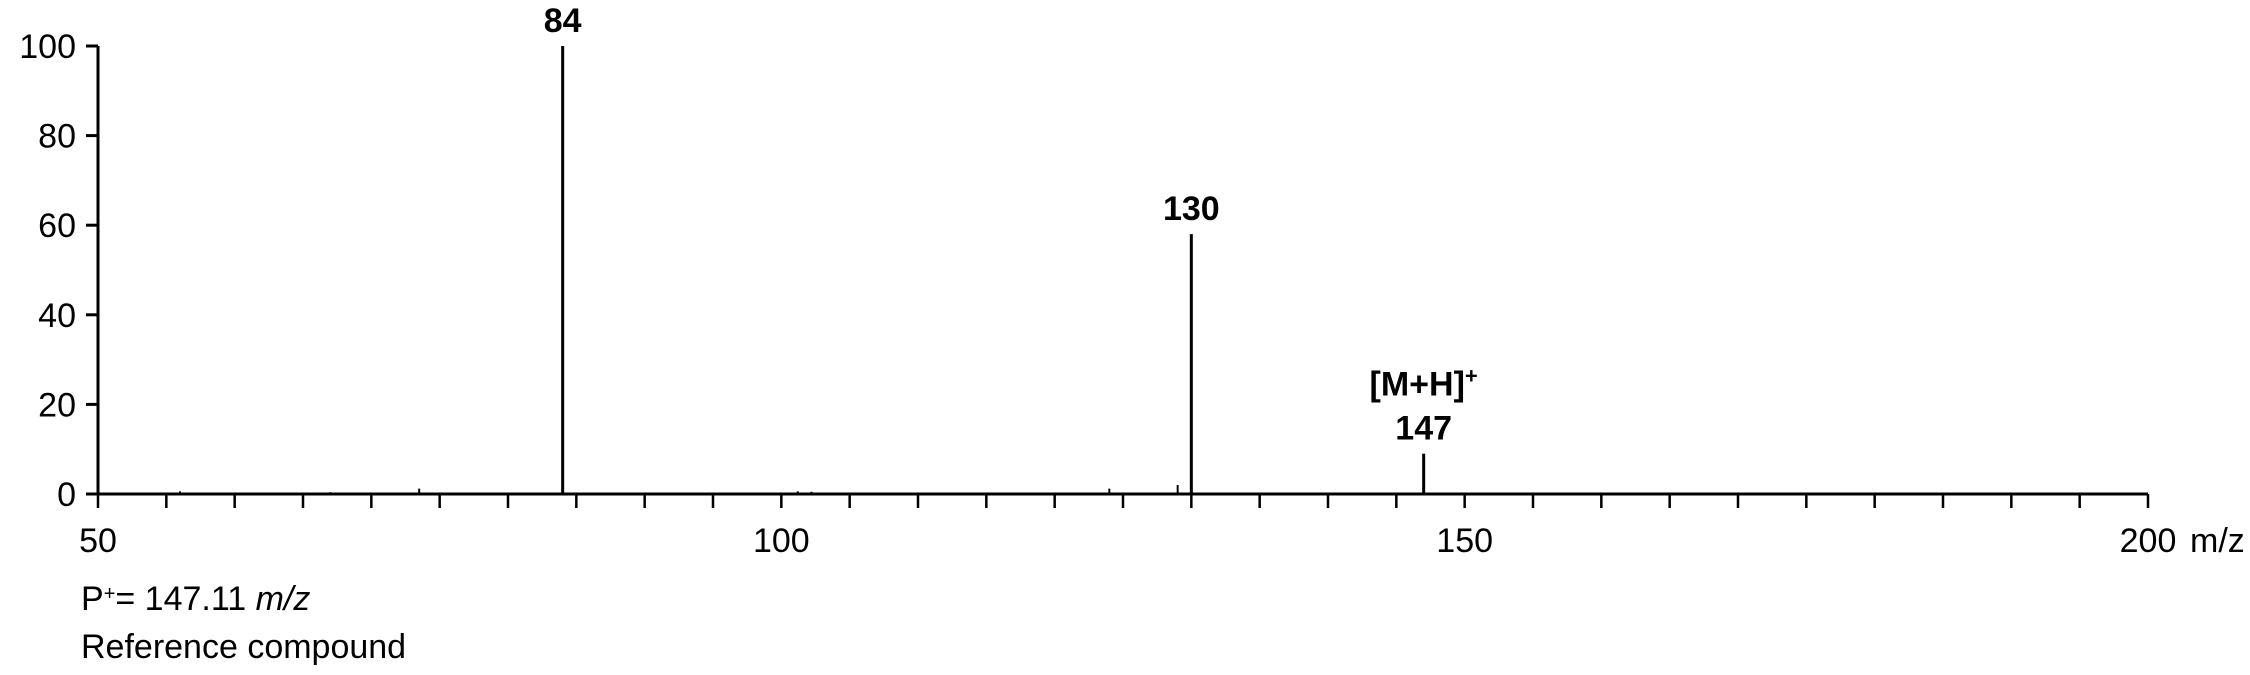 The width and height of the screenshot is (2250, 675). Describe the element at coordinates (2148, 541) in the screenshot. I see `x-tick-label: 200` at that location.